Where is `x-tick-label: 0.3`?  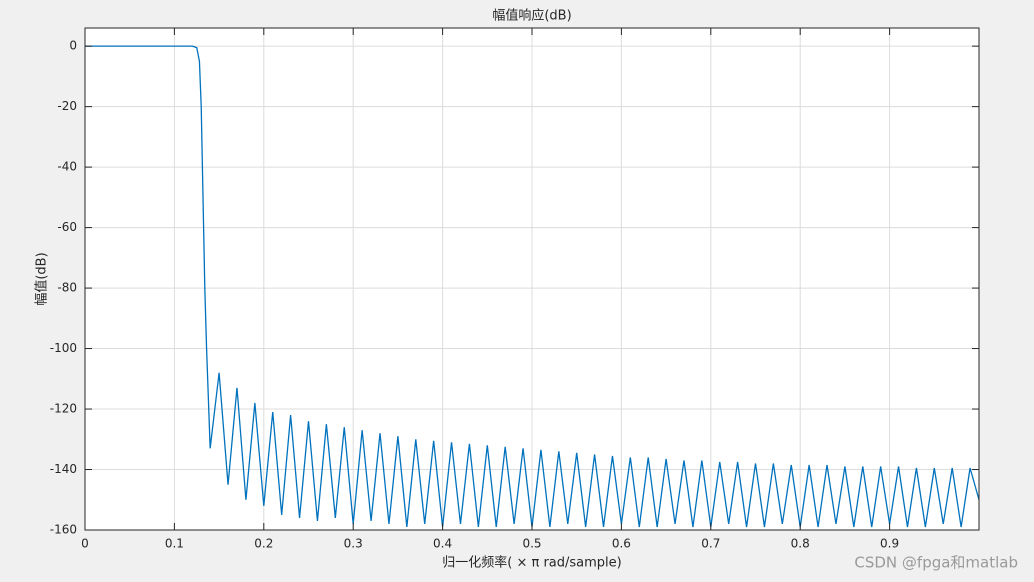
x-tick-label: 0.3 is located at coordinates (353, 544).